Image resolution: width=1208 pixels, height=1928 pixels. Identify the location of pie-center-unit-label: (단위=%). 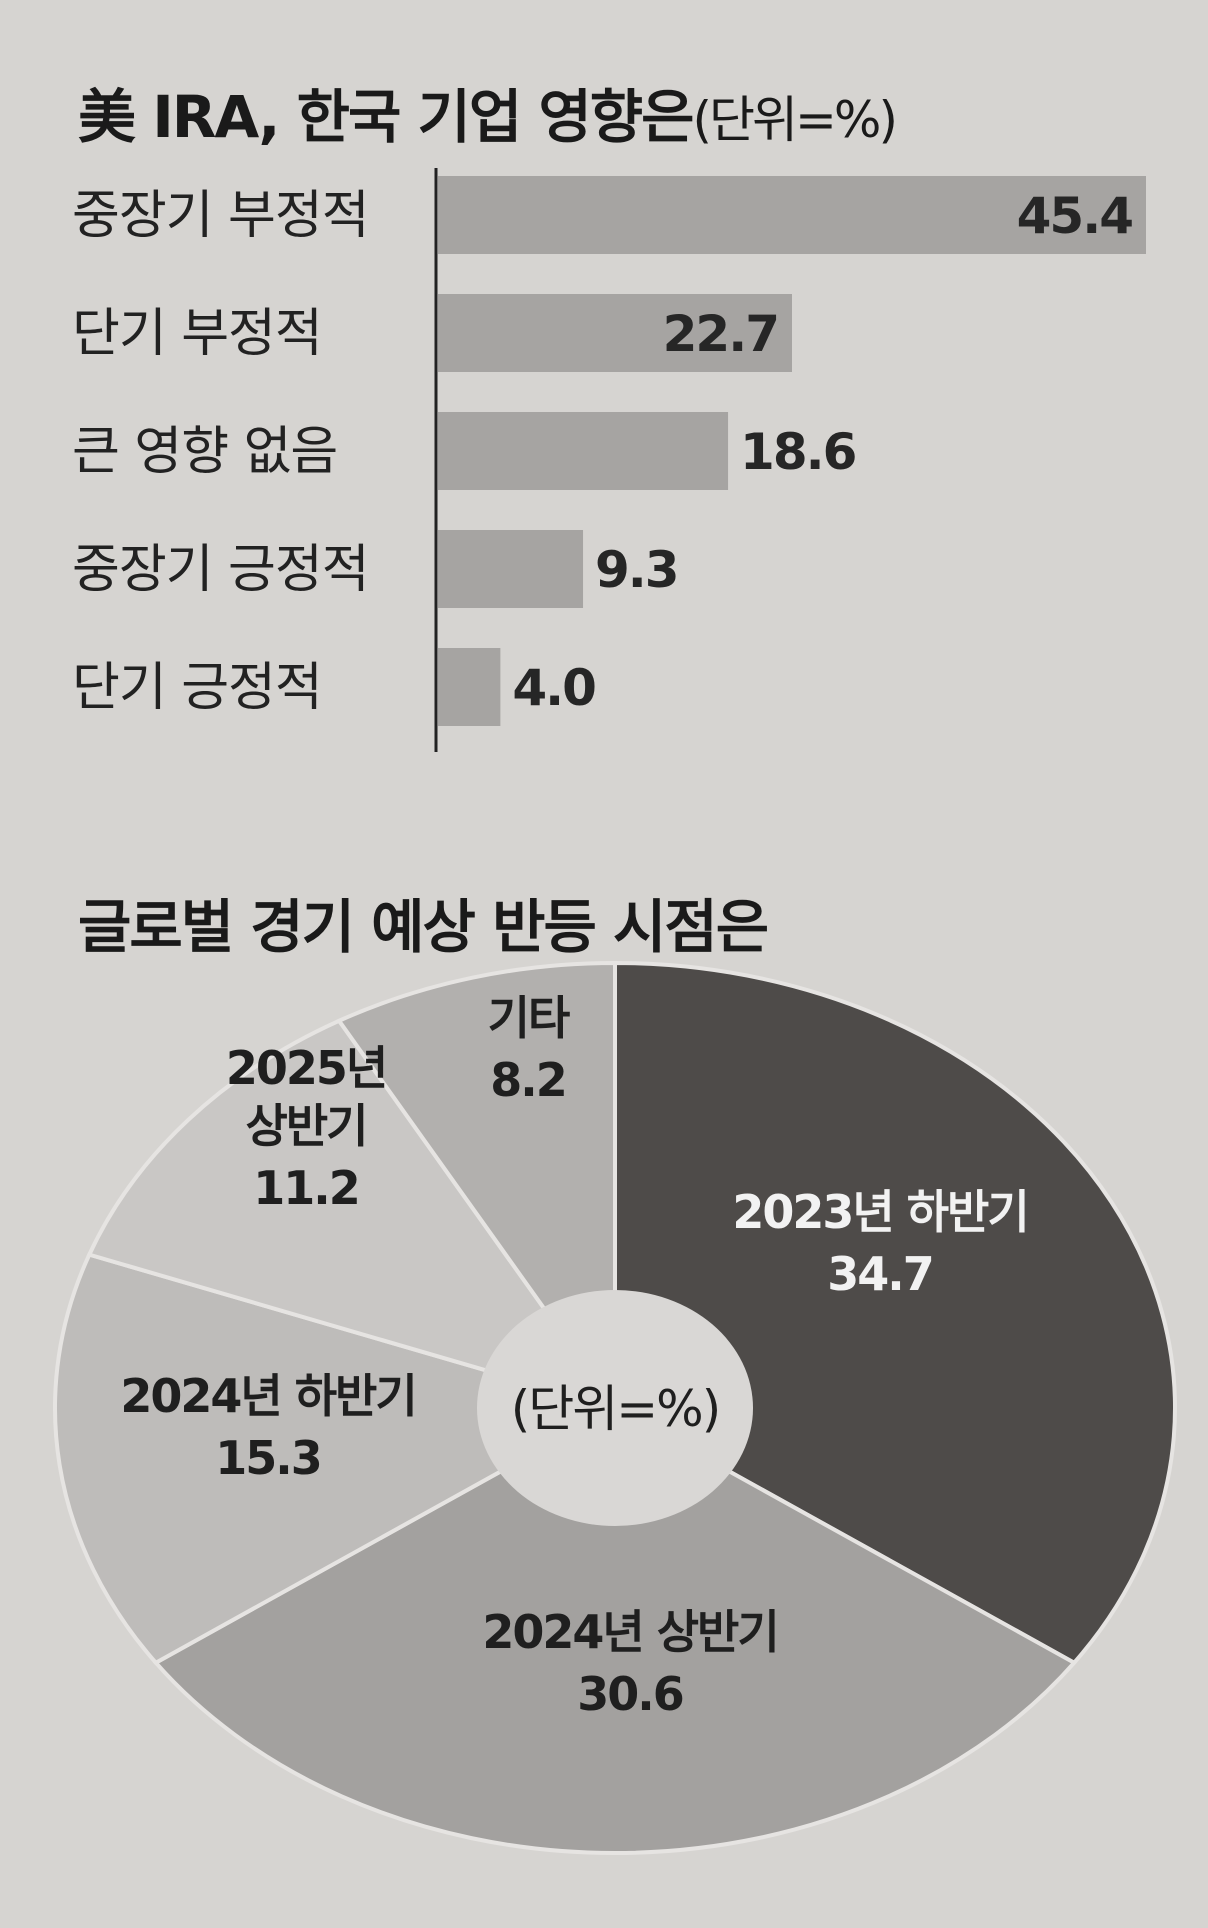
(615, 1409).